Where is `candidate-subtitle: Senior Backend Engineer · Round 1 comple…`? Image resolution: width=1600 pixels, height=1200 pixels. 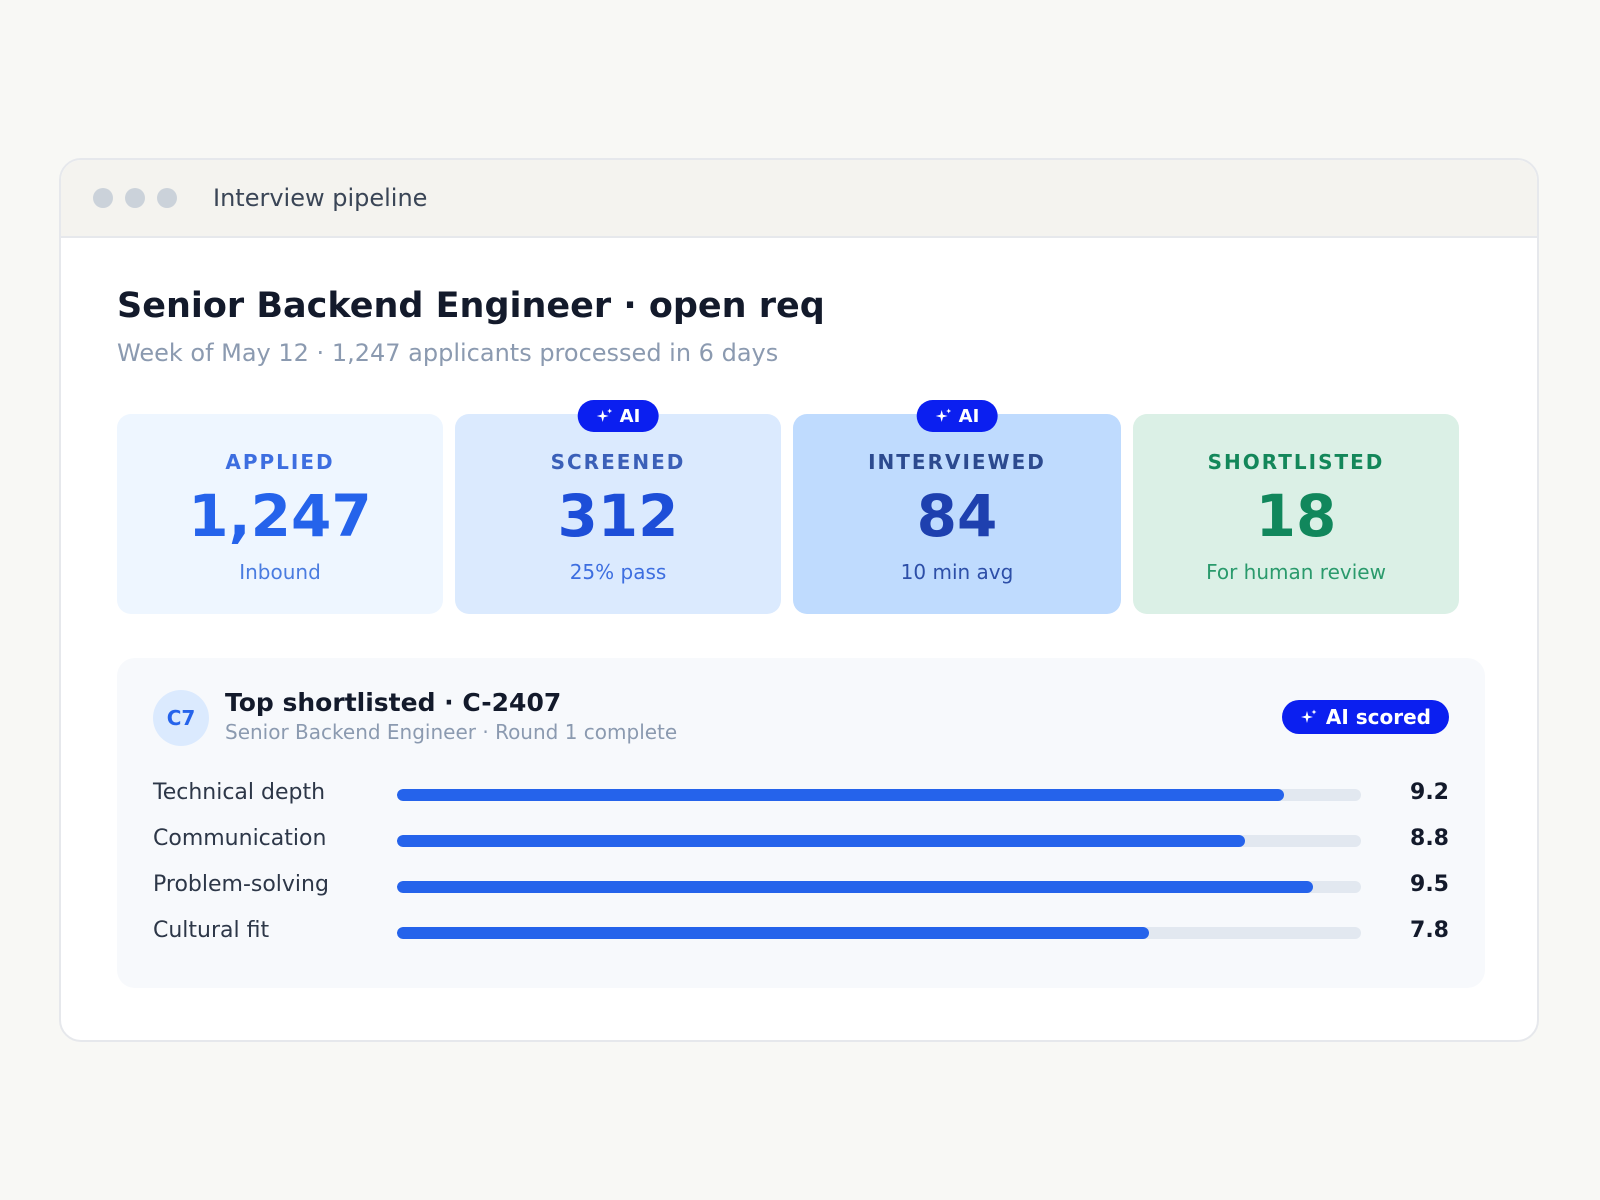 candidate-subtitle: Senior Backend Engineer · Round 1 comple… is located at coordinates (451, 732).